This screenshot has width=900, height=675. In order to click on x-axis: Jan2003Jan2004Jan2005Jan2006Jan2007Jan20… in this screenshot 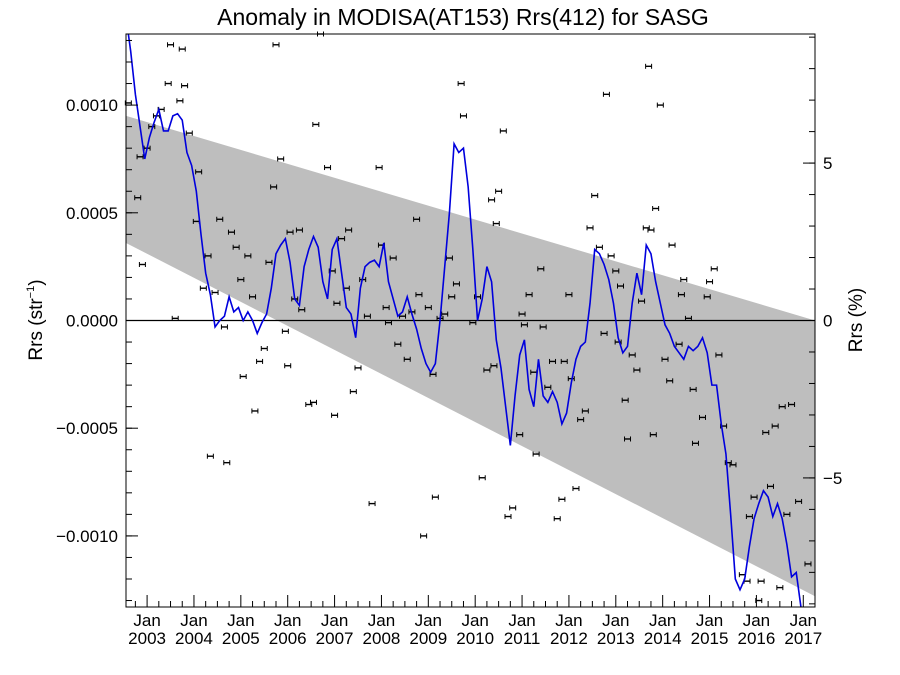, I will do `click(475, 621)`.